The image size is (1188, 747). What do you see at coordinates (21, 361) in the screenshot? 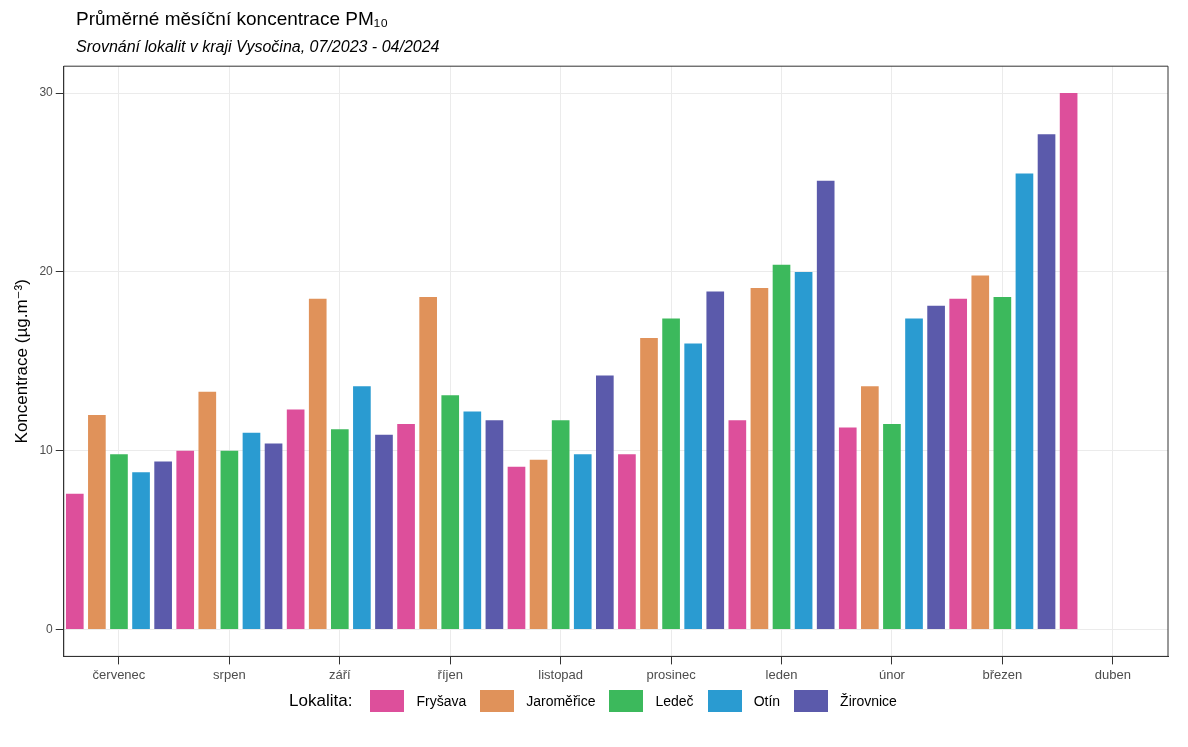
I see `y-axis-title: Koncentrace (µg.m⁻³)` at bounding box center [21, 361].